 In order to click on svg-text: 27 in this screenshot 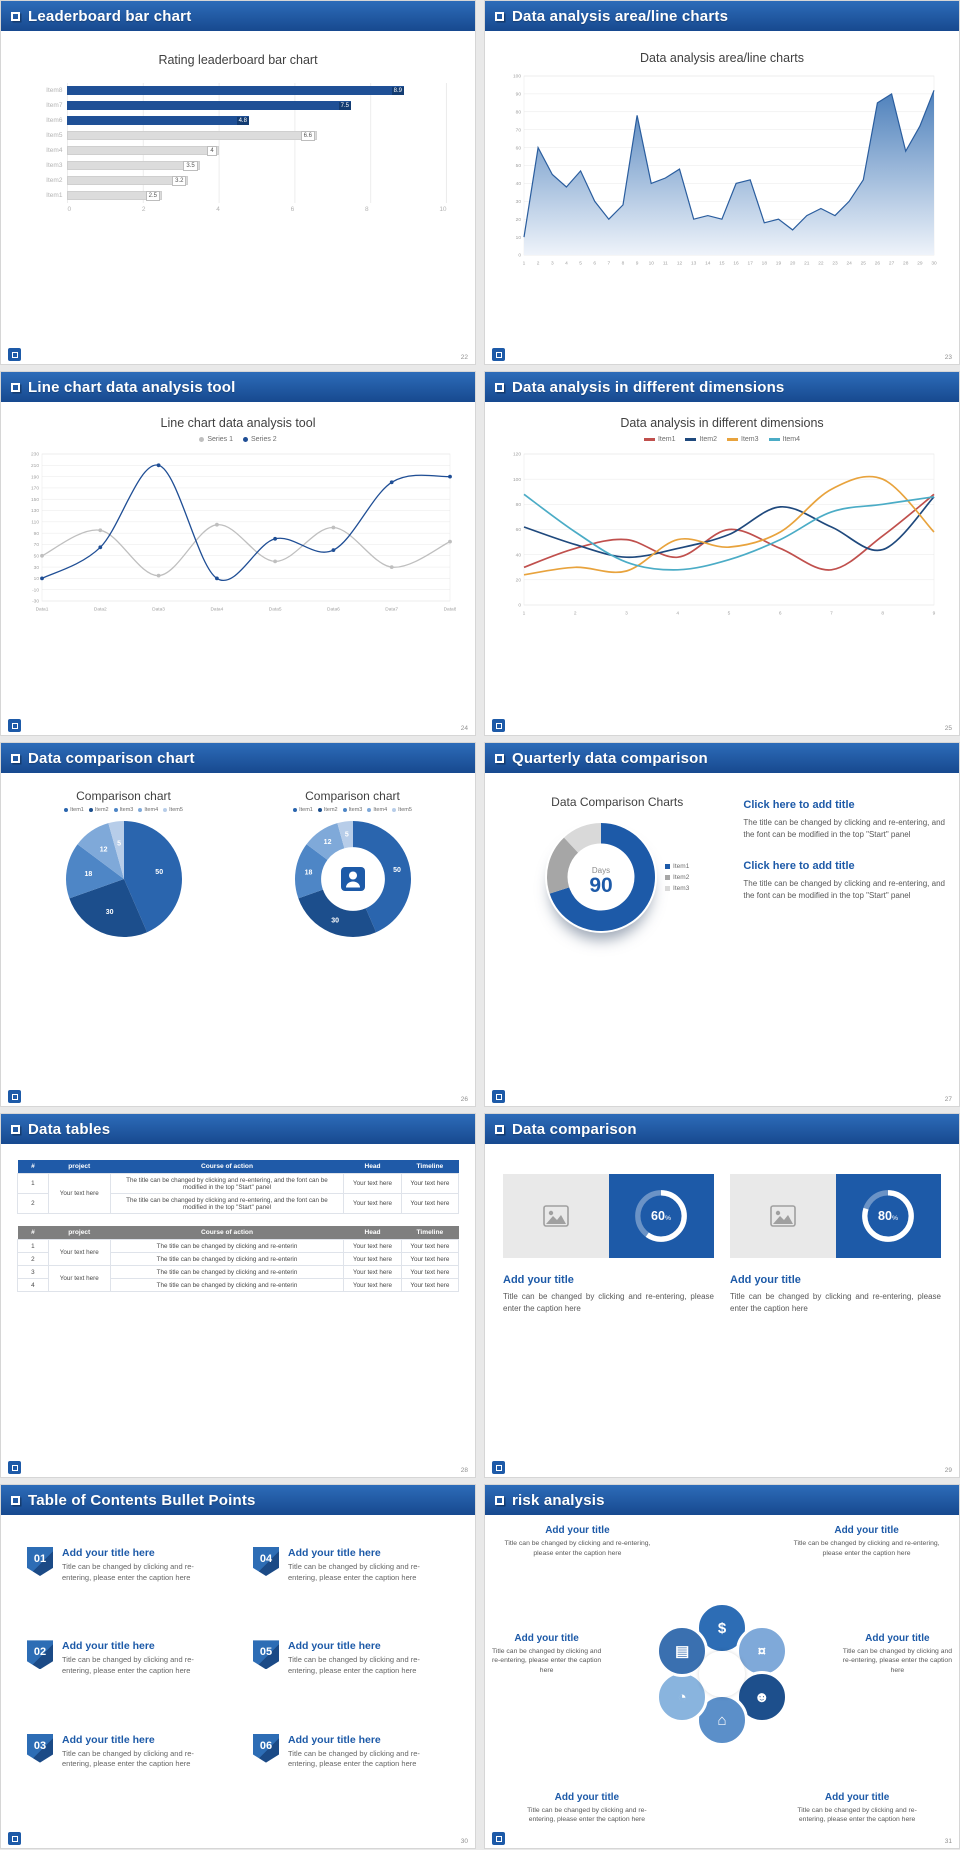, I will do `click(892, 264)`.